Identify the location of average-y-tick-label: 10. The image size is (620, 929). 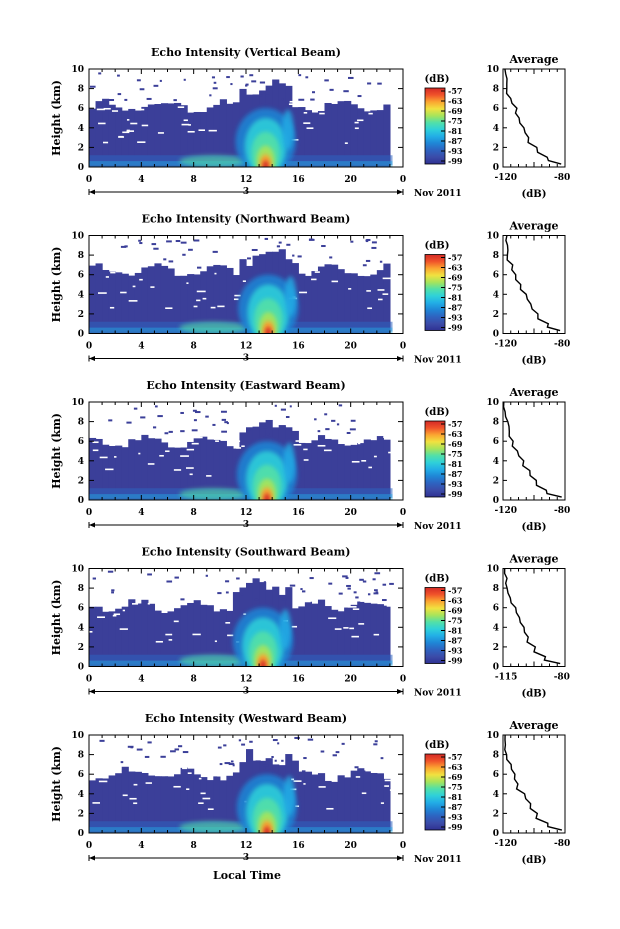
(492, 70).